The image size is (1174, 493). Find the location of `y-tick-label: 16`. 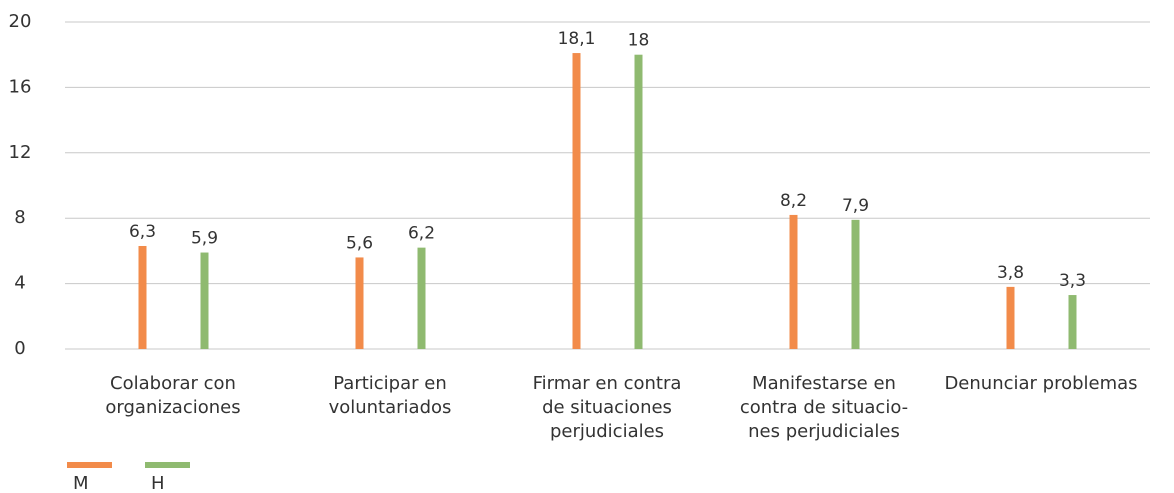

y-tick-label: 16 is located at coordinates (20, 86).